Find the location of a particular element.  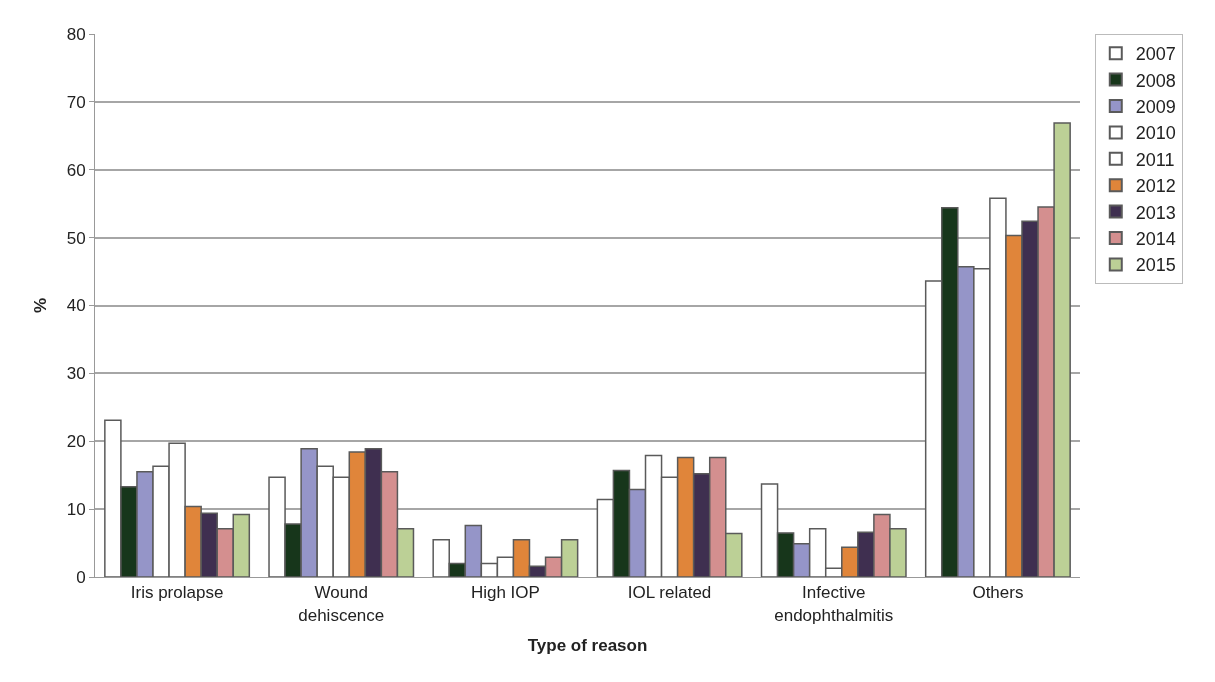

legend-label: 2014 is located at coordinates (1155, 239).